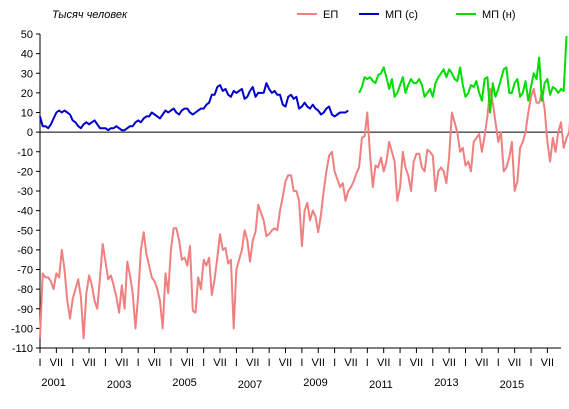  What do you see at coordinates (27, 114) in the screenshot?
I see `y-tick-label: 10` at bounding box center [27, 114].